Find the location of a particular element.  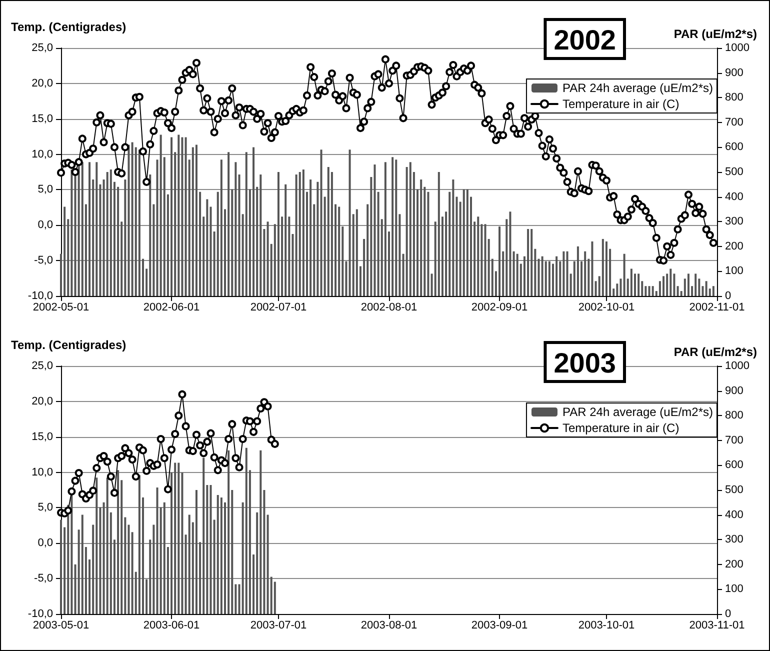

y2-tick-label: 0 is located at coordinates (728, 296).